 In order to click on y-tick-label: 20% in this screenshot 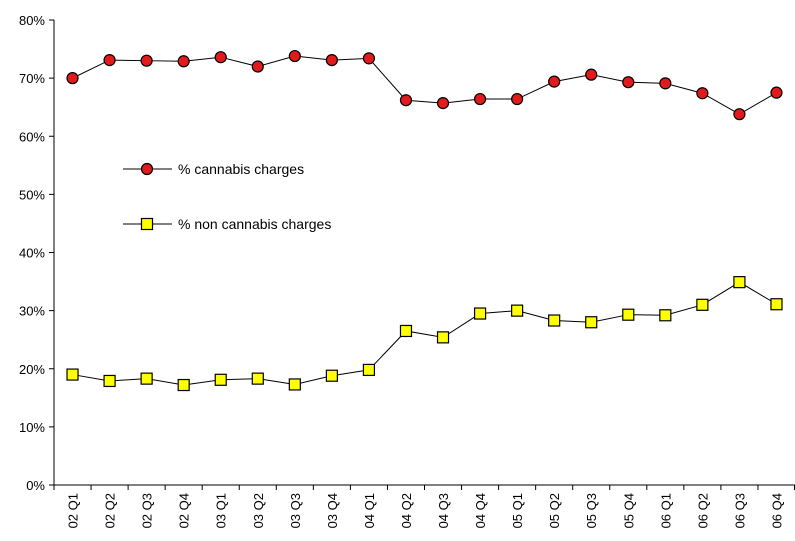, I will do `click(32, 369)`.